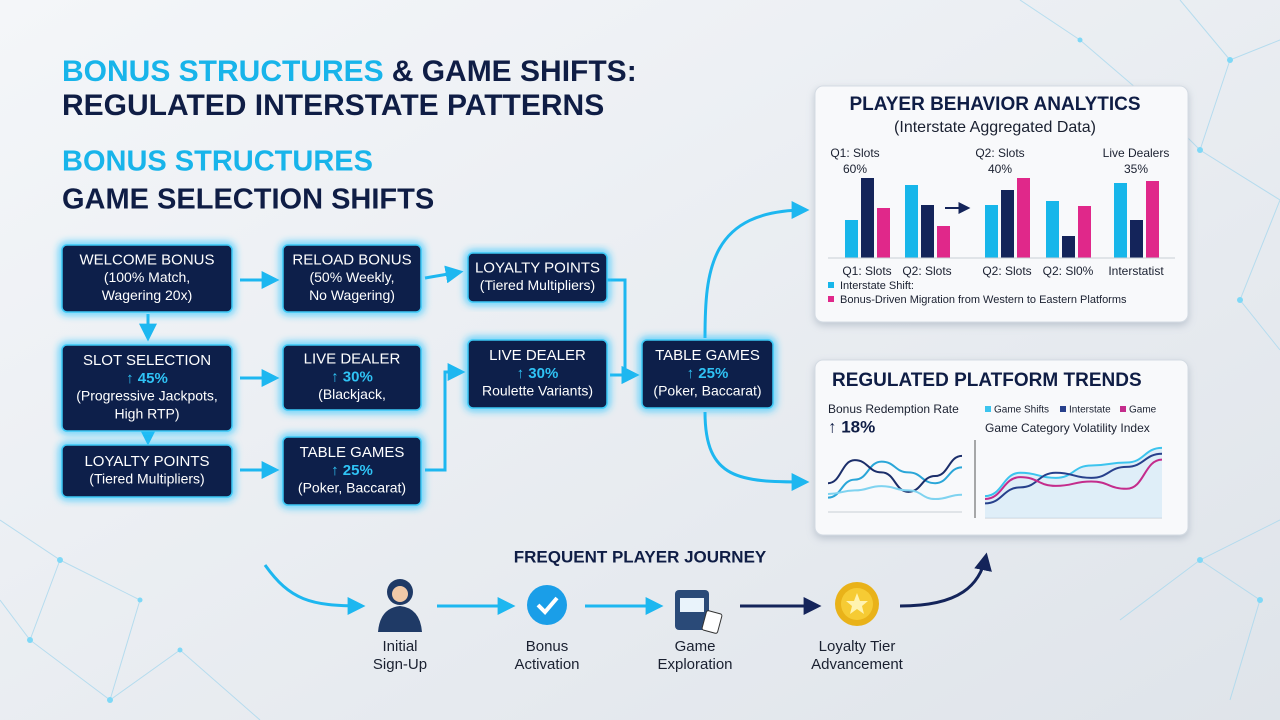 Image resolution: width=1280 pixels, height=720 pixels. Describe the element at coordinates (146, 259) in the screenshot. I see `node-text: WELCOME BONUS` at that location.